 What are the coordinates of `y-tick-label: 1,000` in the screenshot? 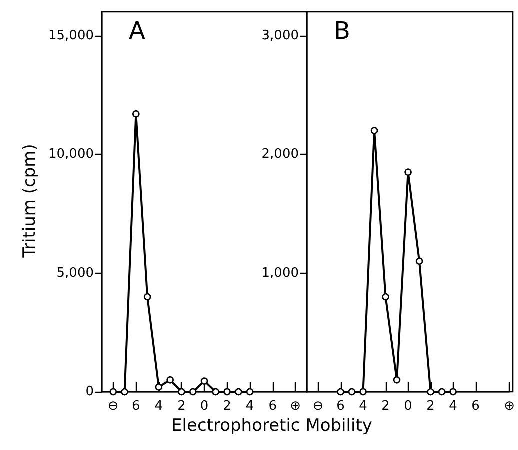 It's located at (280, 273).